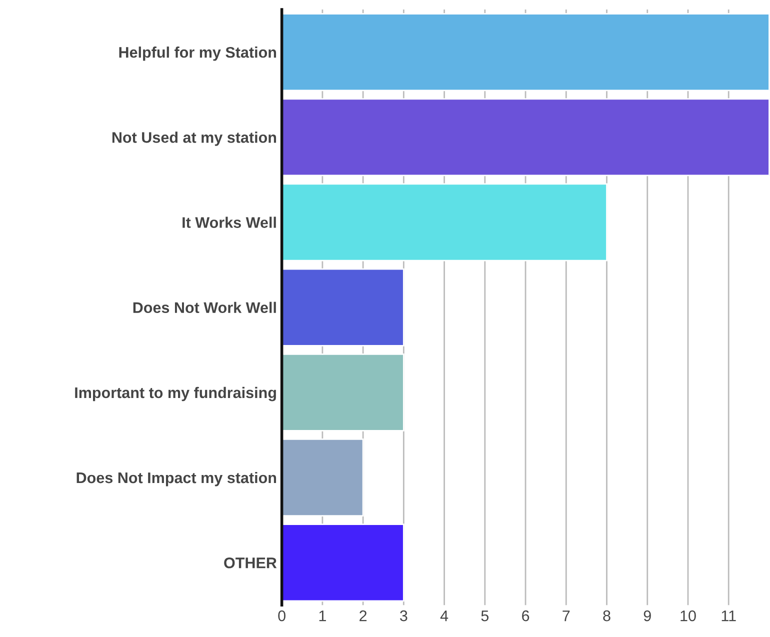 The width and height of the screenshot is (770, 637). Describe the element at coordinates (526, 616) in the screenshot. I see `x-tick-label: 6` at that location.